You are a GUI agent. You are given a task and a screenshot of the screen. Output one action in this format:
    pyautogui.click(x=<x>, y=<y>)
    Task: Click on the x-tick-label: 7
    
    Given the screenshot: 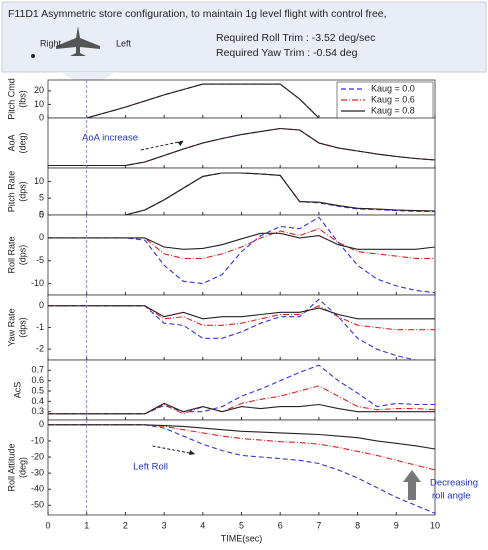 What is the action you would take?
    pyautogui.click(x=318, y=525)
    